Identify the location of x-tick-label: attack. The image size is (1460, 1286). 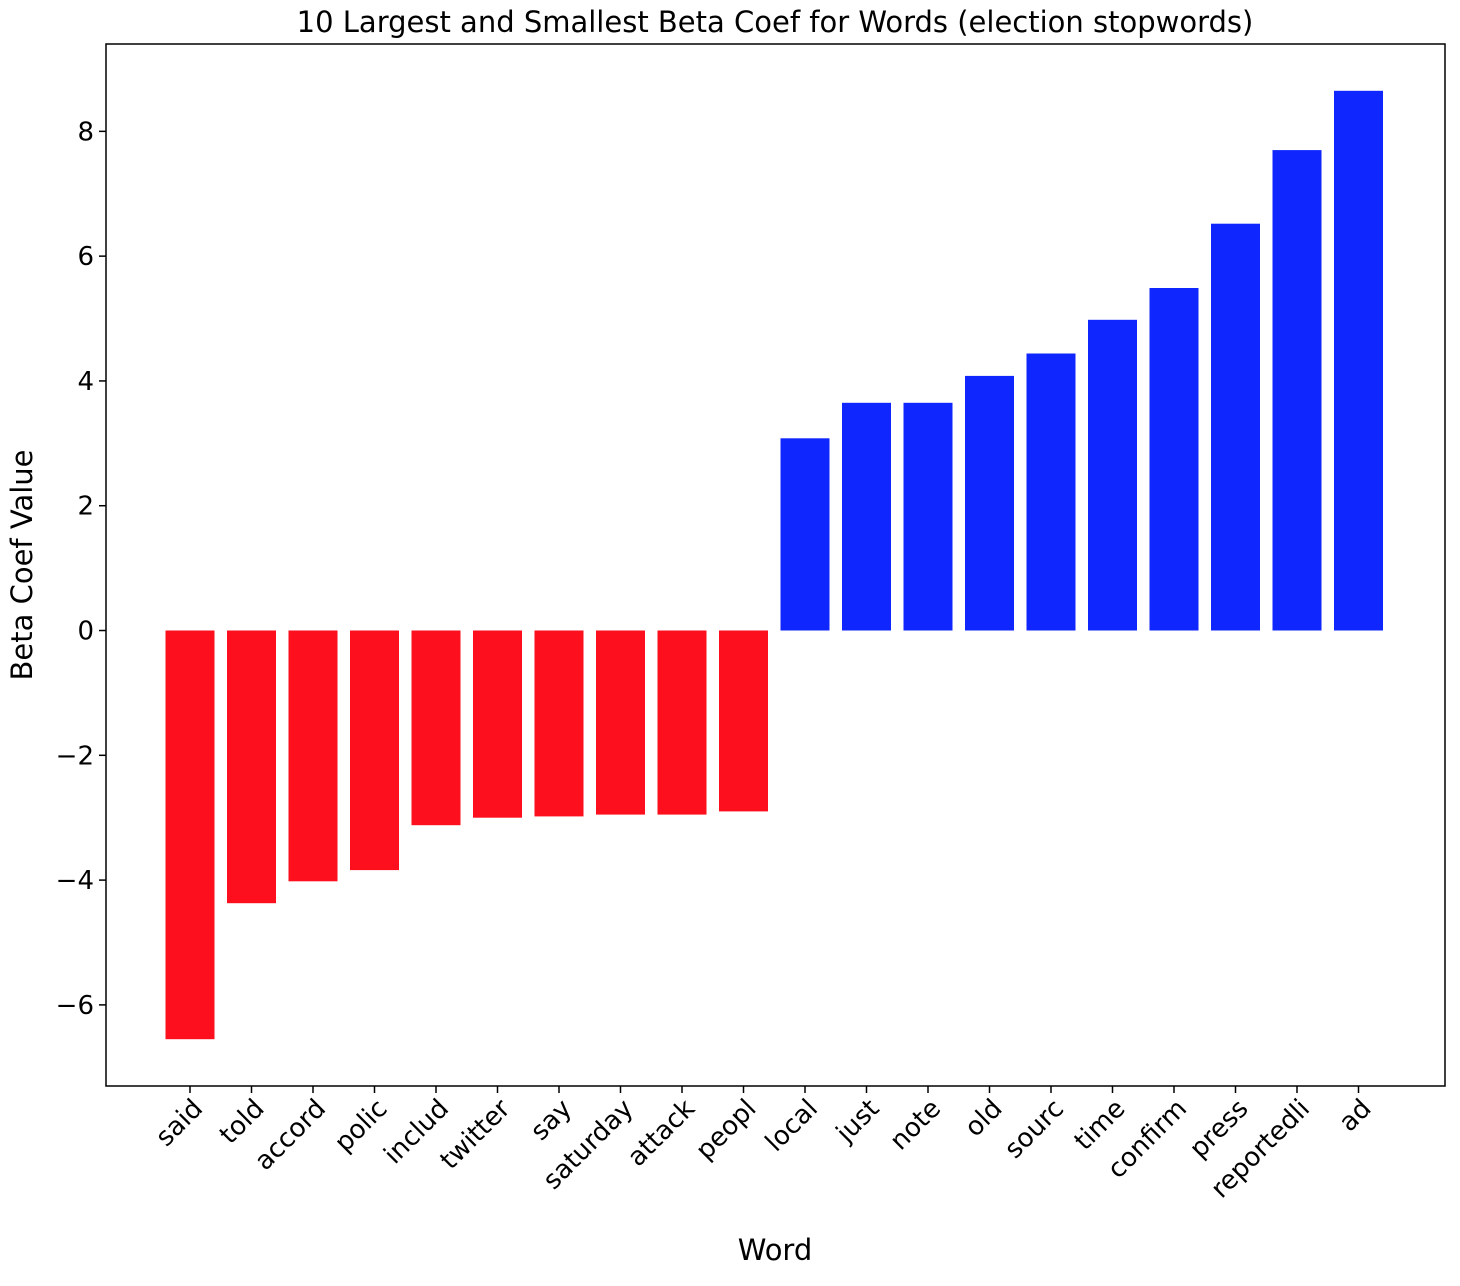
(661, 1133).